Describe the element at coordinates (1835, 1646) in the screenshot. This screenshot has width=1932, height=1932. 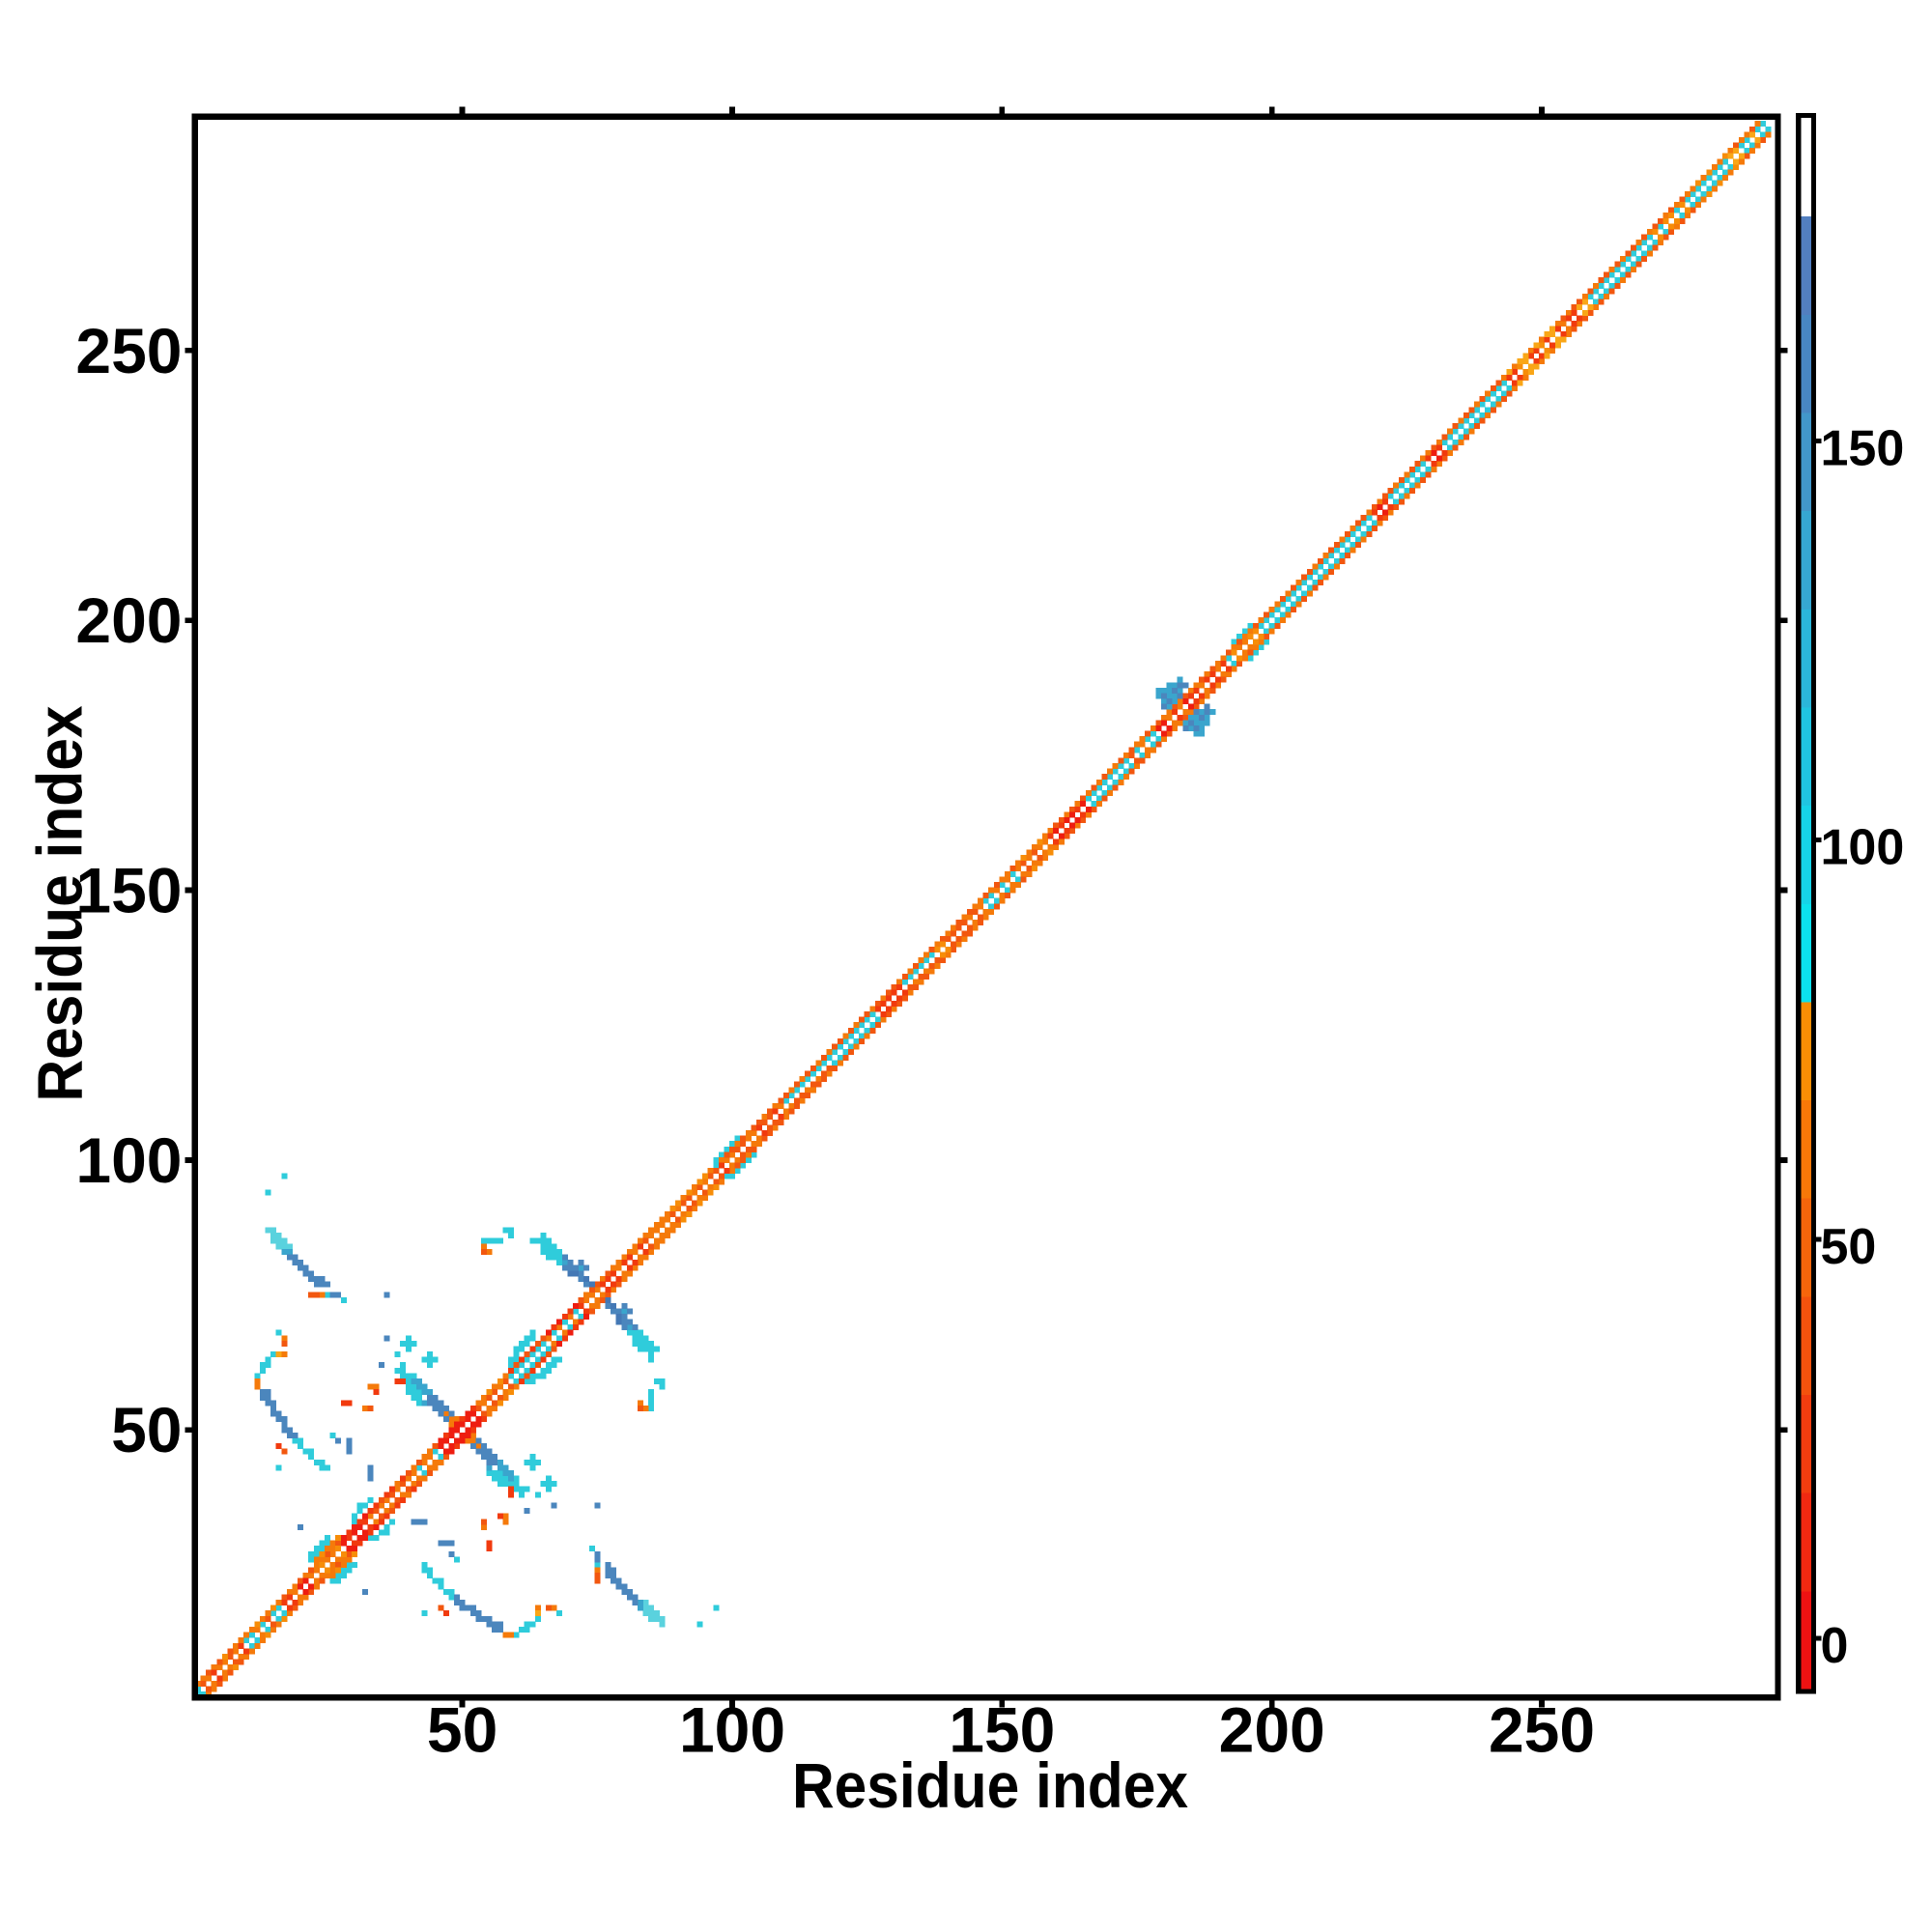
I see `svg-text: 0` at that location.